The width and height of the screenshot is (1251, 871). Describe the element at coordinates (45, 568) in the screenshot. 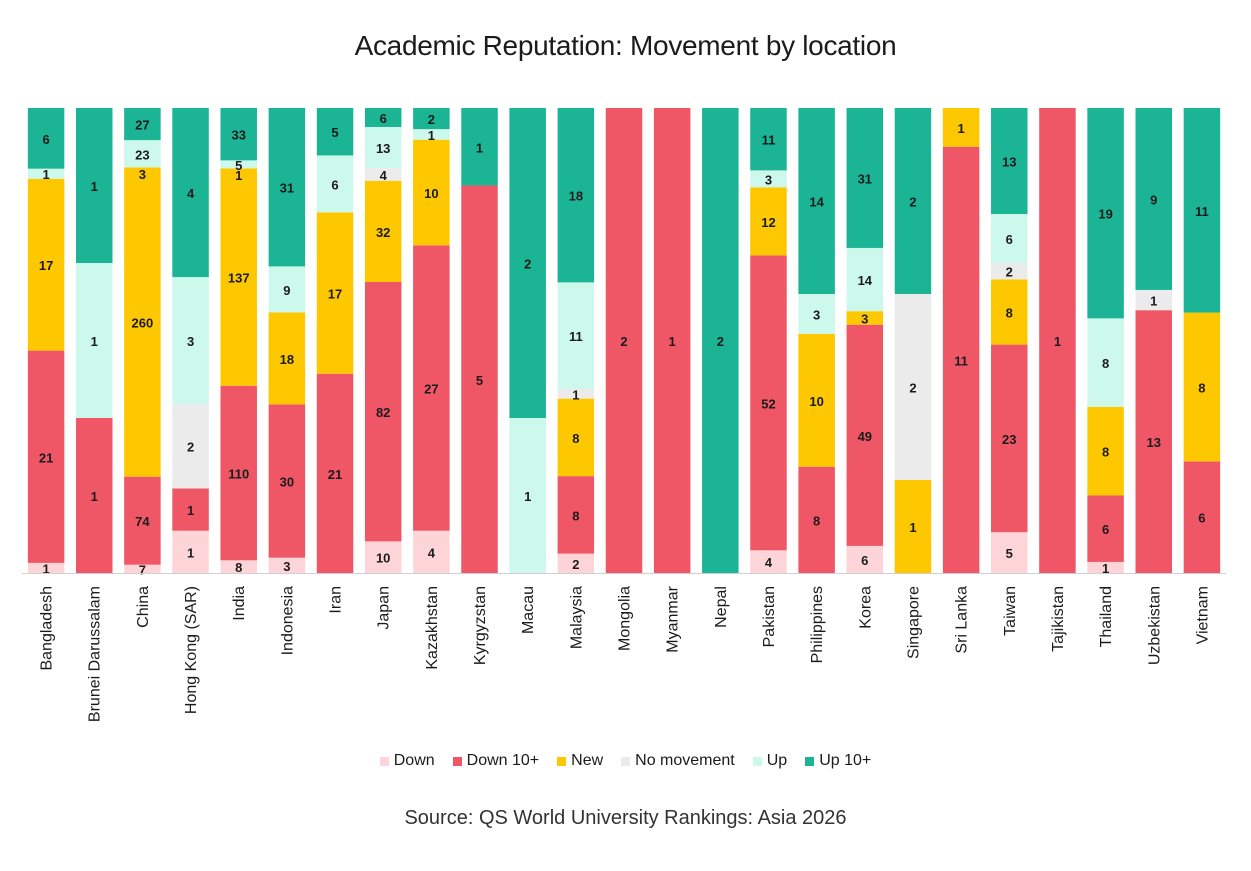

I see `data-label-bangladesh-down: 1` at that location.